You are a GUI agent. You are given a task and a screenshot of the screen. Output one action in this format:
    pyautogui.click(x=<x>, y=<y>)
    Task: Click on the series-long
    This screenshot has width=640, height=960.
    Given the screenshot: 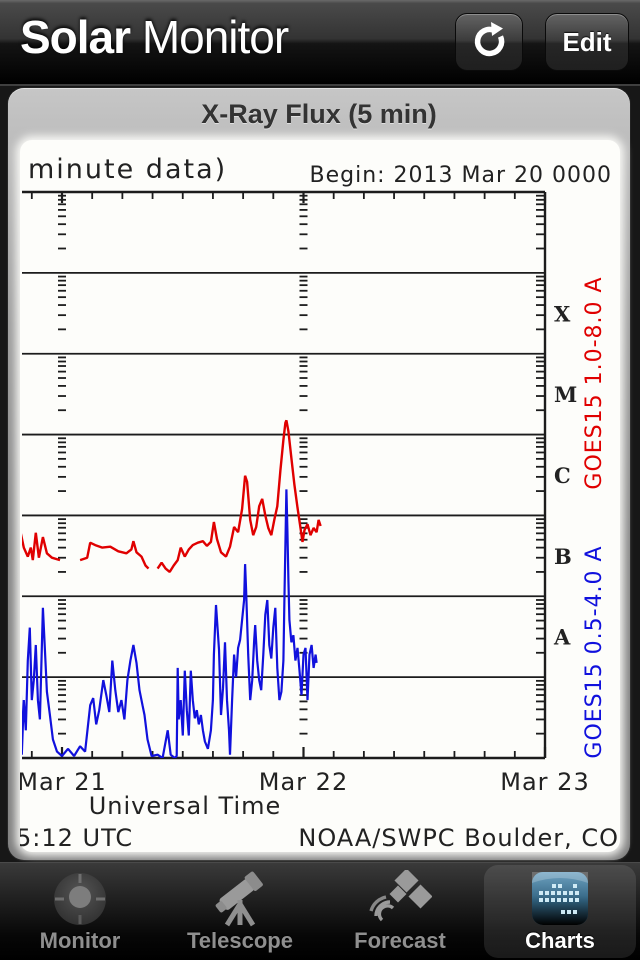 What is the action you would take?
    pyautogui.click(x=172, y=496)
    